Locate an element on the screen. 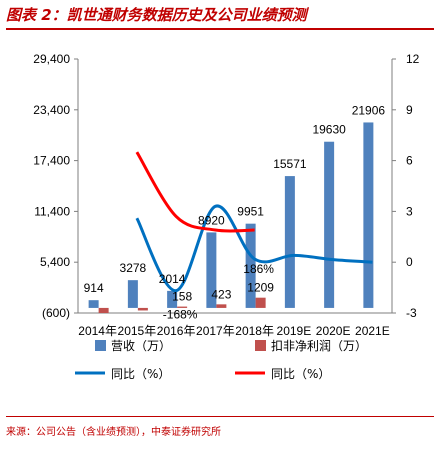  revenue-data-label: 3278 is located at coordinates (133, 268).